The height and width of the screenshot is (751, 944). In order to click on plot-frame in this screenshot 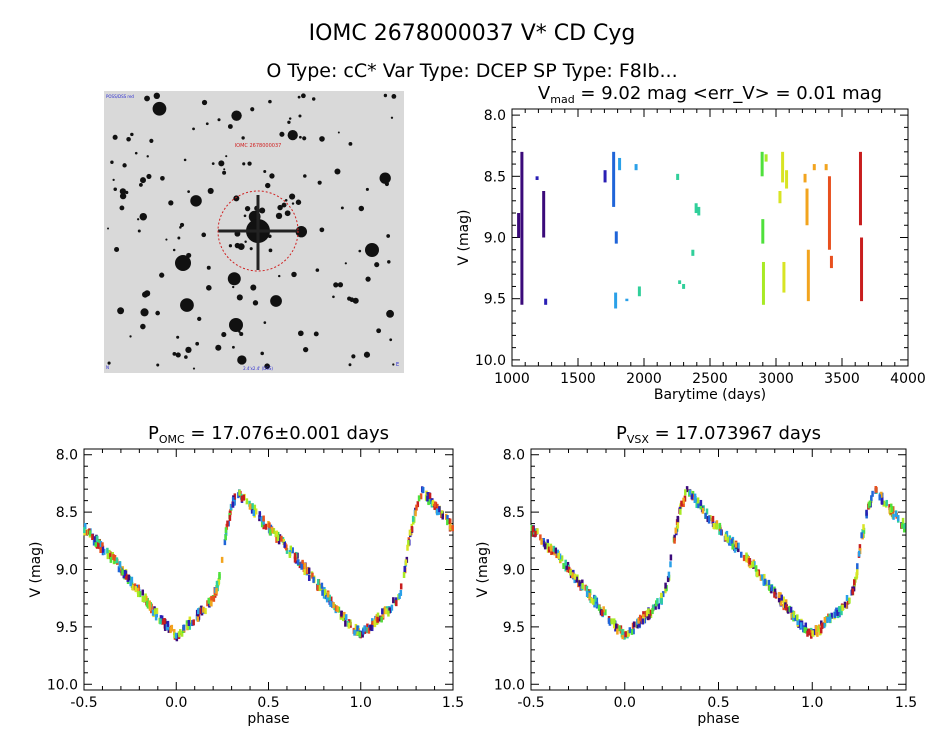, I will do `click(710, 237)`.